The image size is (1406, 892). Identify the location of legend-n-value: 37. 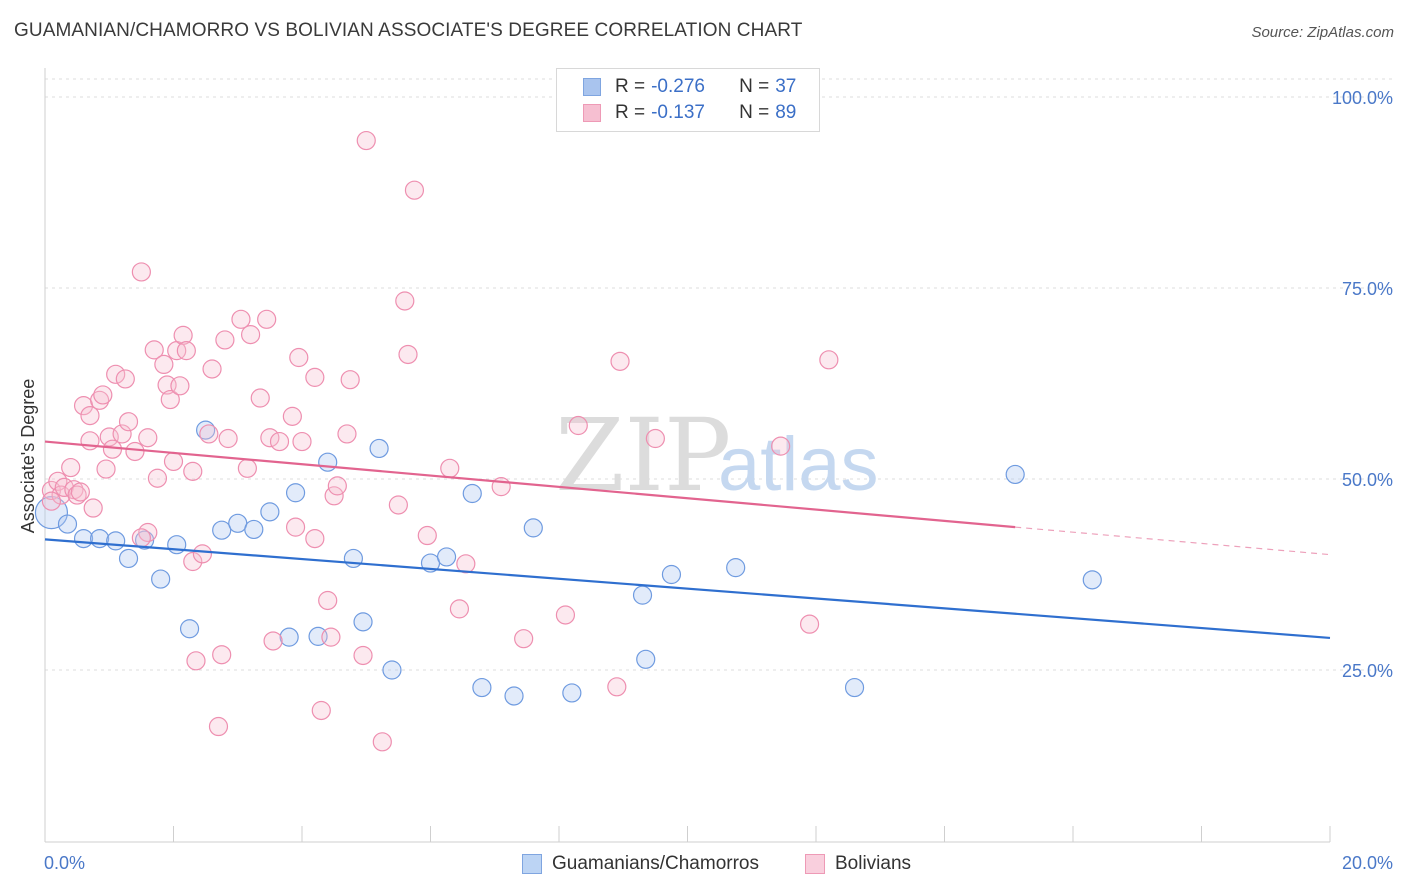
(786, 86).